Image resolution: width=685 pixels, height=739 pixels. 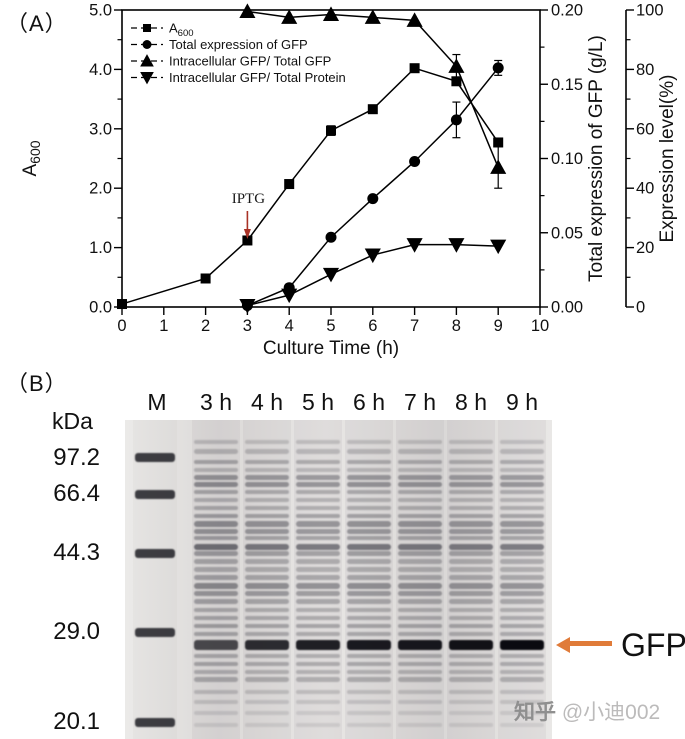 I want to click on iptg-annotation: IPTG, so click(x=248, y=215).